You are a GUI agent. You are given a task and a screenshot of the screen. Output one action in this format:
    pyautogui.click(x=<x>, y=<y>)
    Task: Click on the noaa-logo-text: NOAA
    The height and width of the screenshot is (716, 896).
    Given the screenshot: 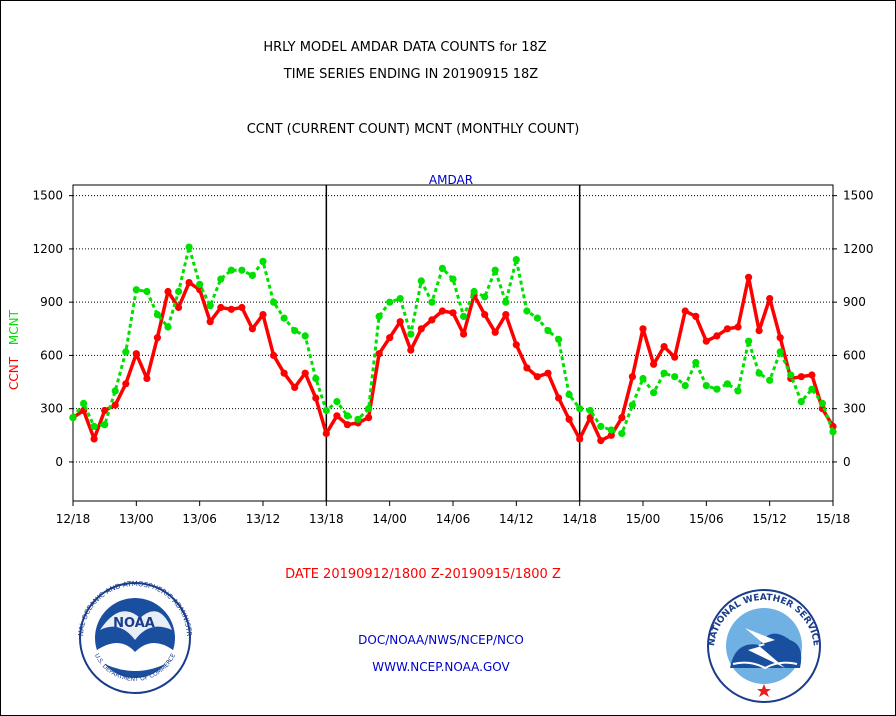 What is the action you would take?
    pyautogui.click(x=134, y=623)
    